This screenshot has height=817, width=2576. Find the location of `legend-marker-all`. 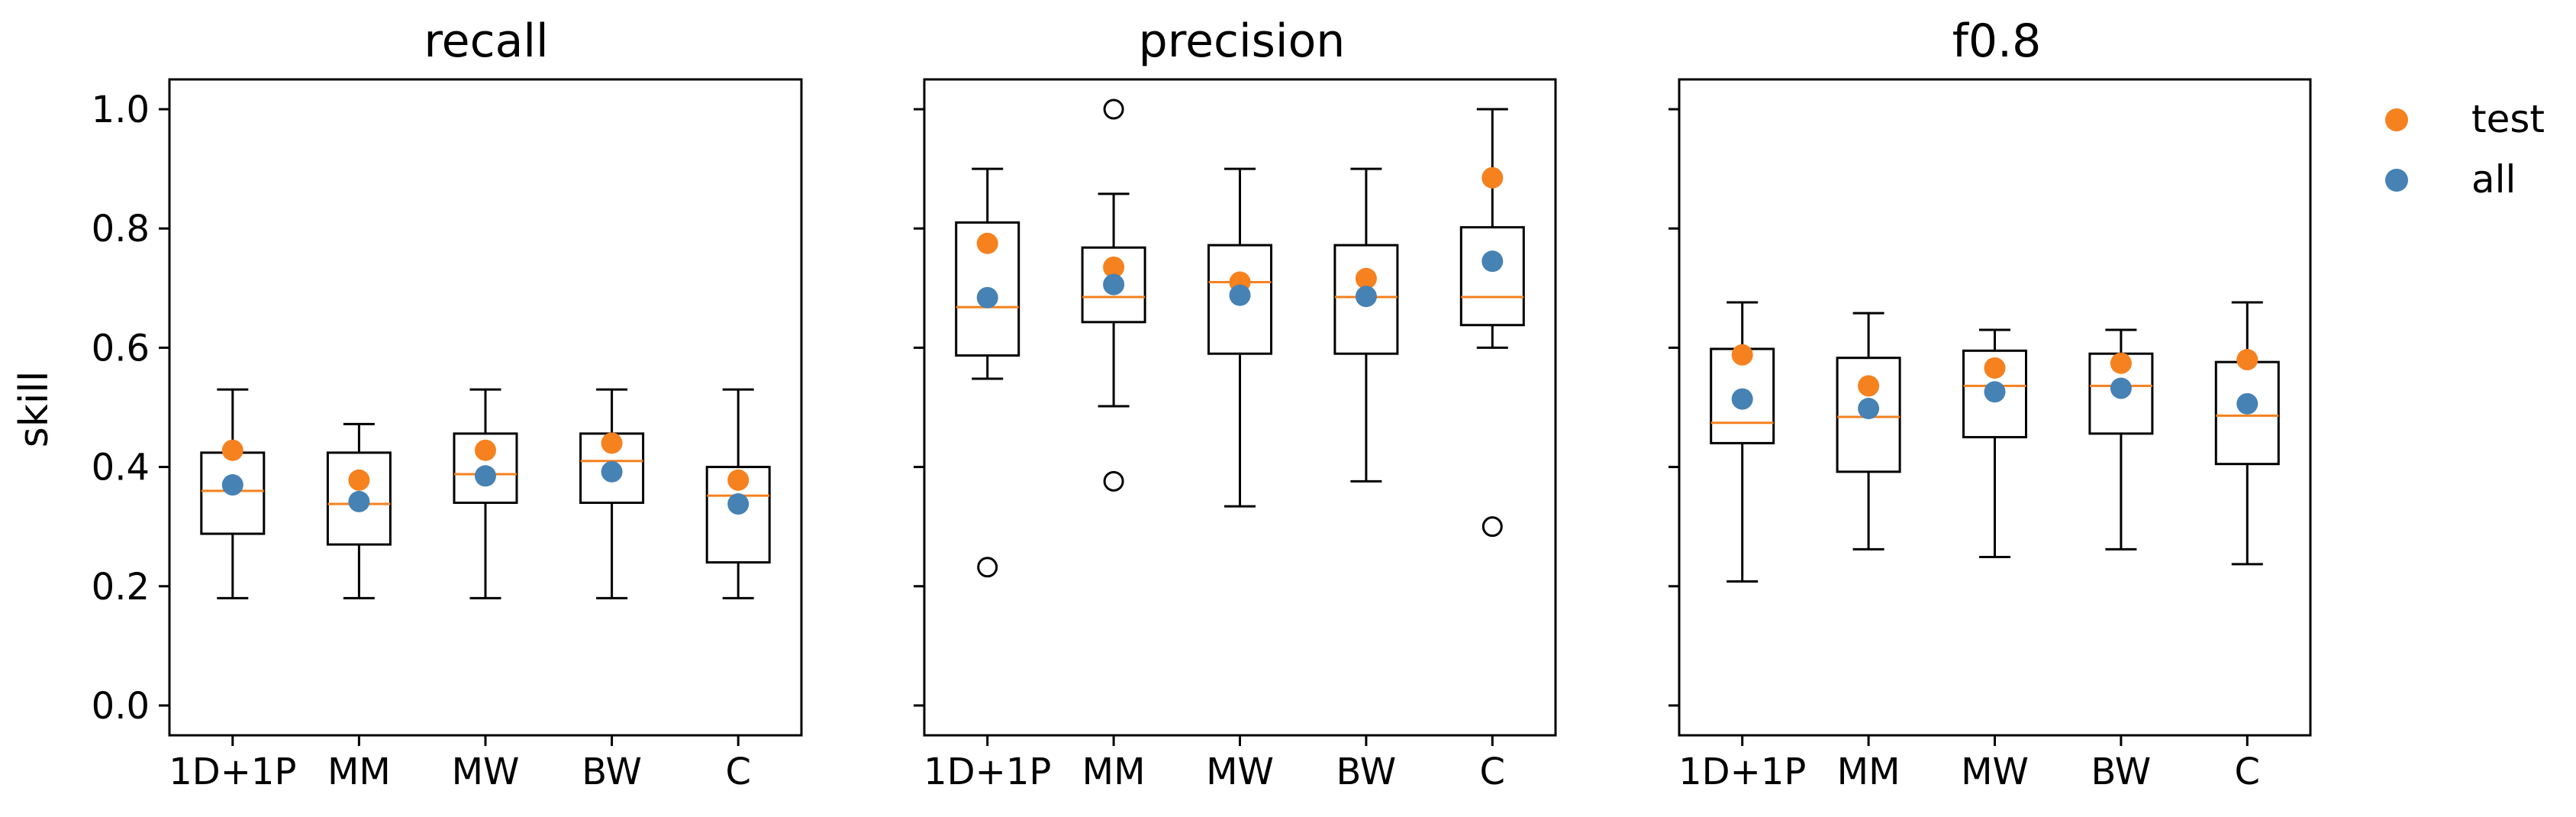

legend-marker-all is located at coordinates (2396, 180).